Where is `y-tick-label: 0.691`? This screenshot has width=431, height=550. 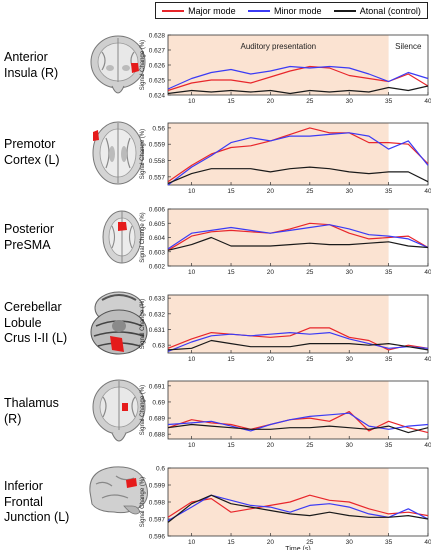 y-tick-label: 0.691 is located at coordinates (157, 386).